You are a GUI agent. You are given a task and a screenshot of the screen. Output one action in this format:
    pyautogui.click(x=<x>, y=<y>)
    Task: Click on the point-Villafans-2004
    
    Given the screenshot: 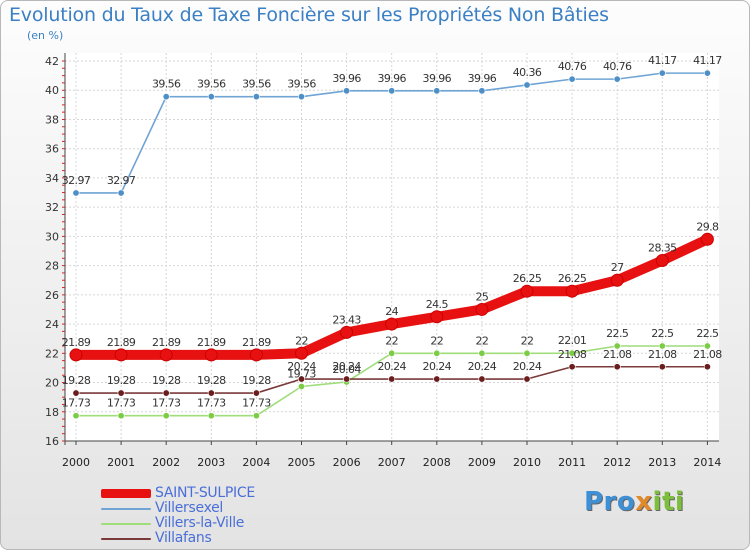 What is the action you would take?
    pyautogui.click(x=256, y=393)
    